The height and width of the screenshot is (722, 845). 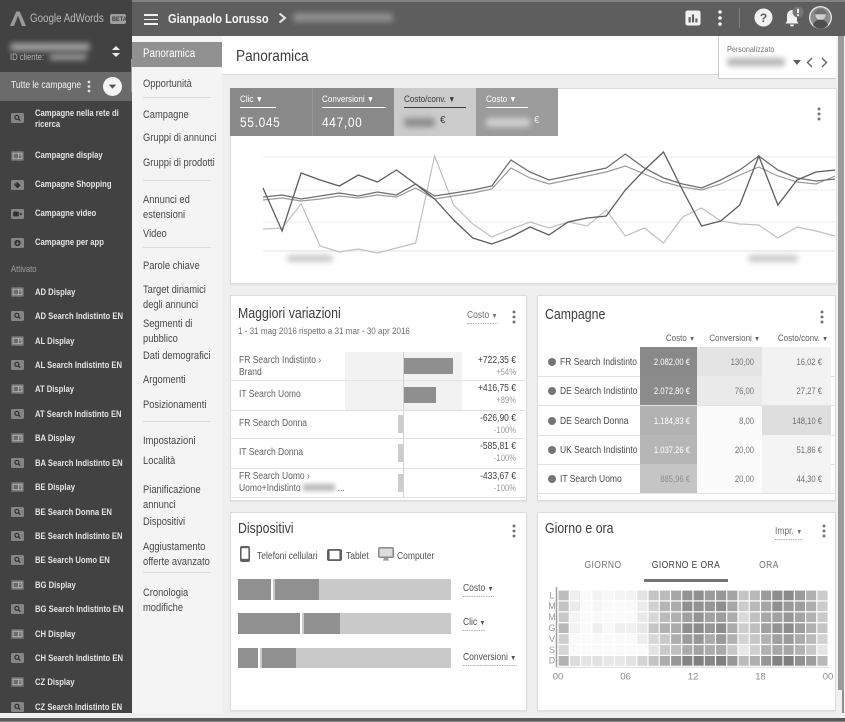 What do you see at coordinates (552, 661) in the screenshot?
I see `svg-text: D` at bounding box center [552, 661].